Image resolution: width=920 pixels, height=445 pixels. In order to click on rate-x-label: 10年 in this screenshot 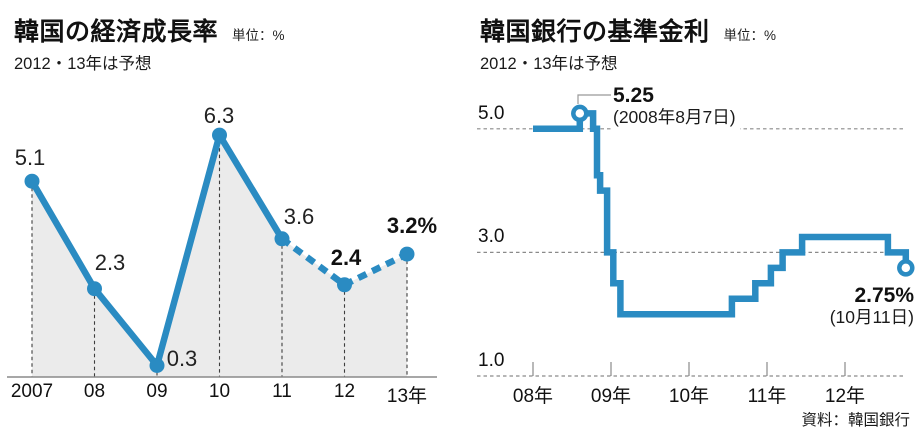, I will do `click(689, 396)`.